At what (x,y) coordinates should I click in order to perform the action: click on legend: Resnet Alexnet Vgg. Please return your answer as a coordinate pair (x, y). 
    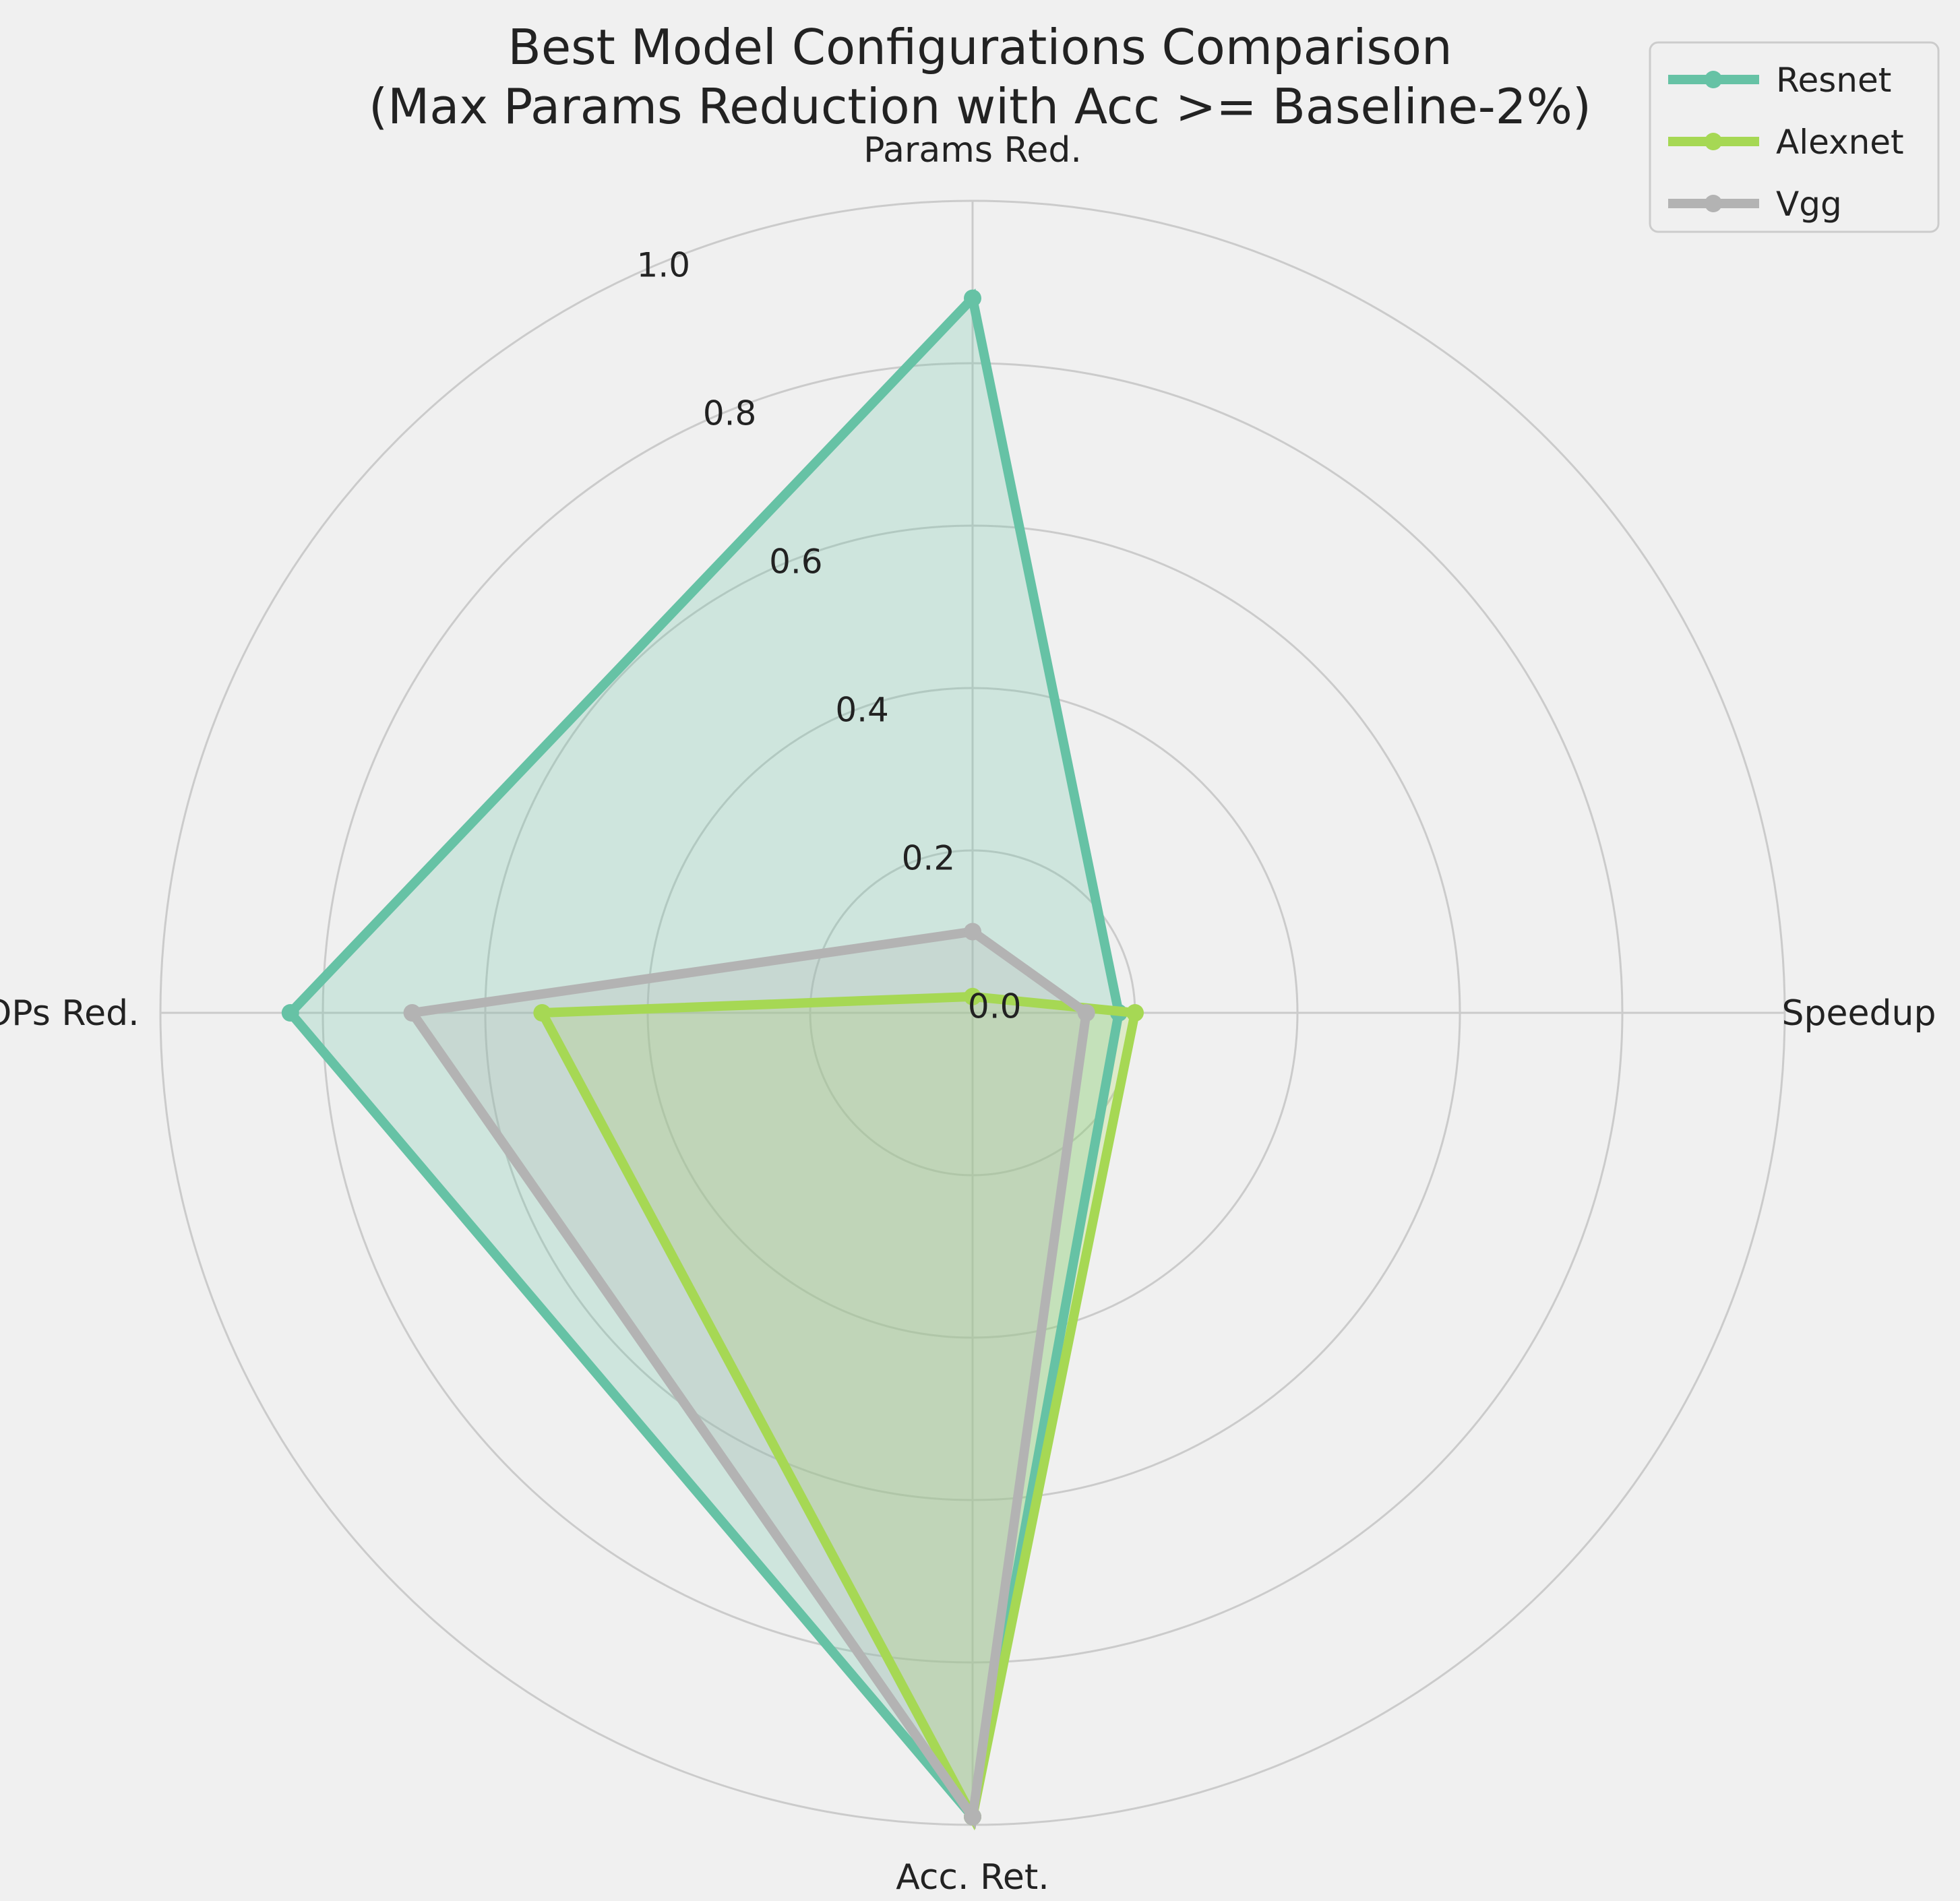
    Looking at the image, I should click on (1794, 137).